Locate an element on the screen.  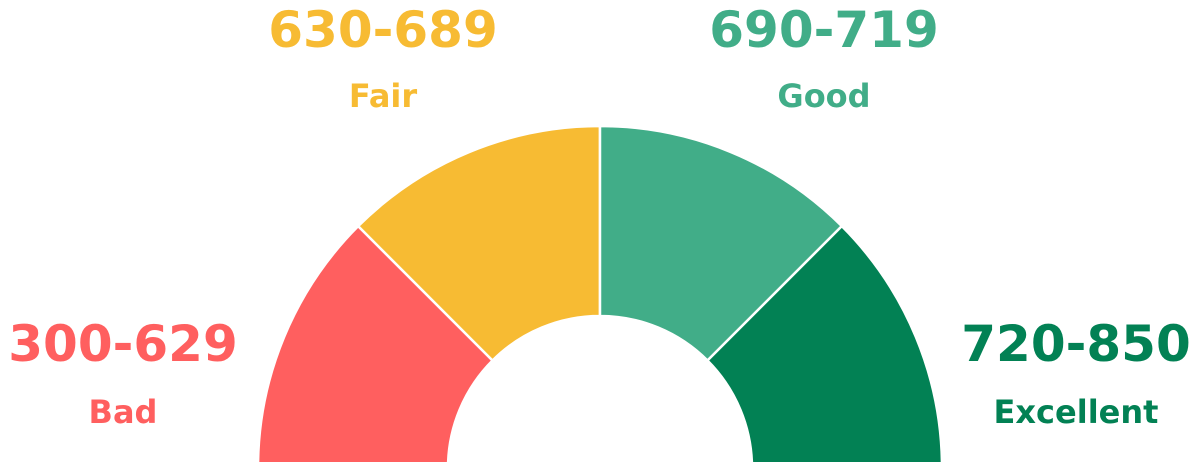
label-fair: Fair is located at coordinates (383, 96).